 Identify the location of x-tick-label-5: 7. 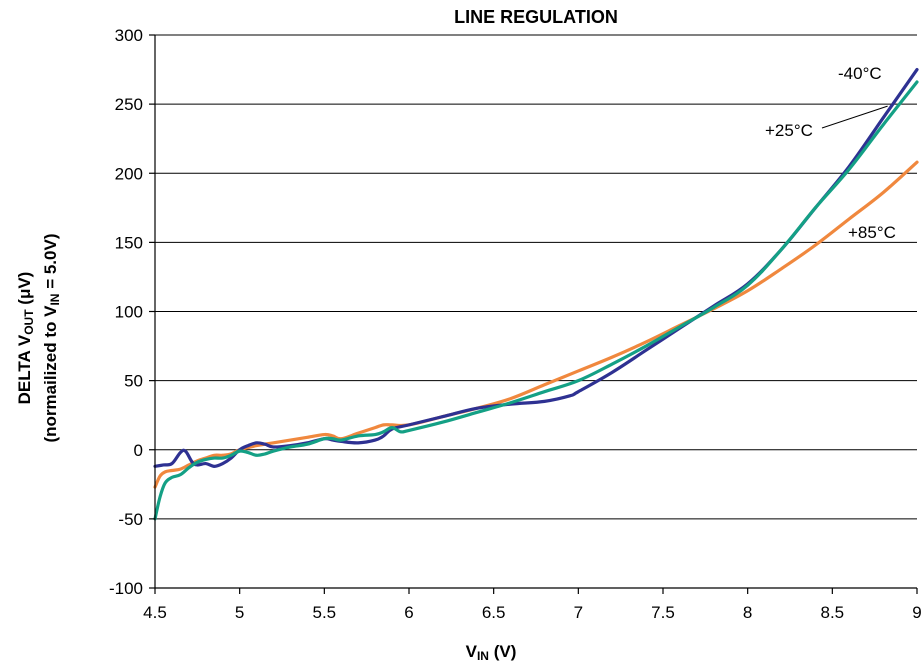
(578, 612).